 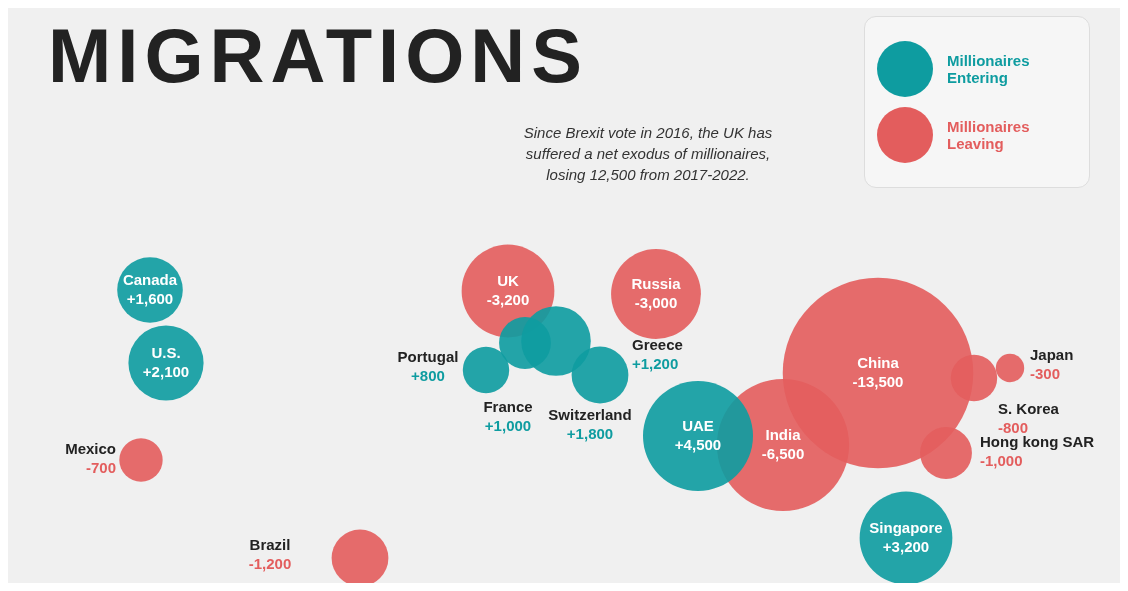 What do you see at coordinates (656, 284) in the screenshot?
I see `category-label: Russia` at bounding box center [656, 284].